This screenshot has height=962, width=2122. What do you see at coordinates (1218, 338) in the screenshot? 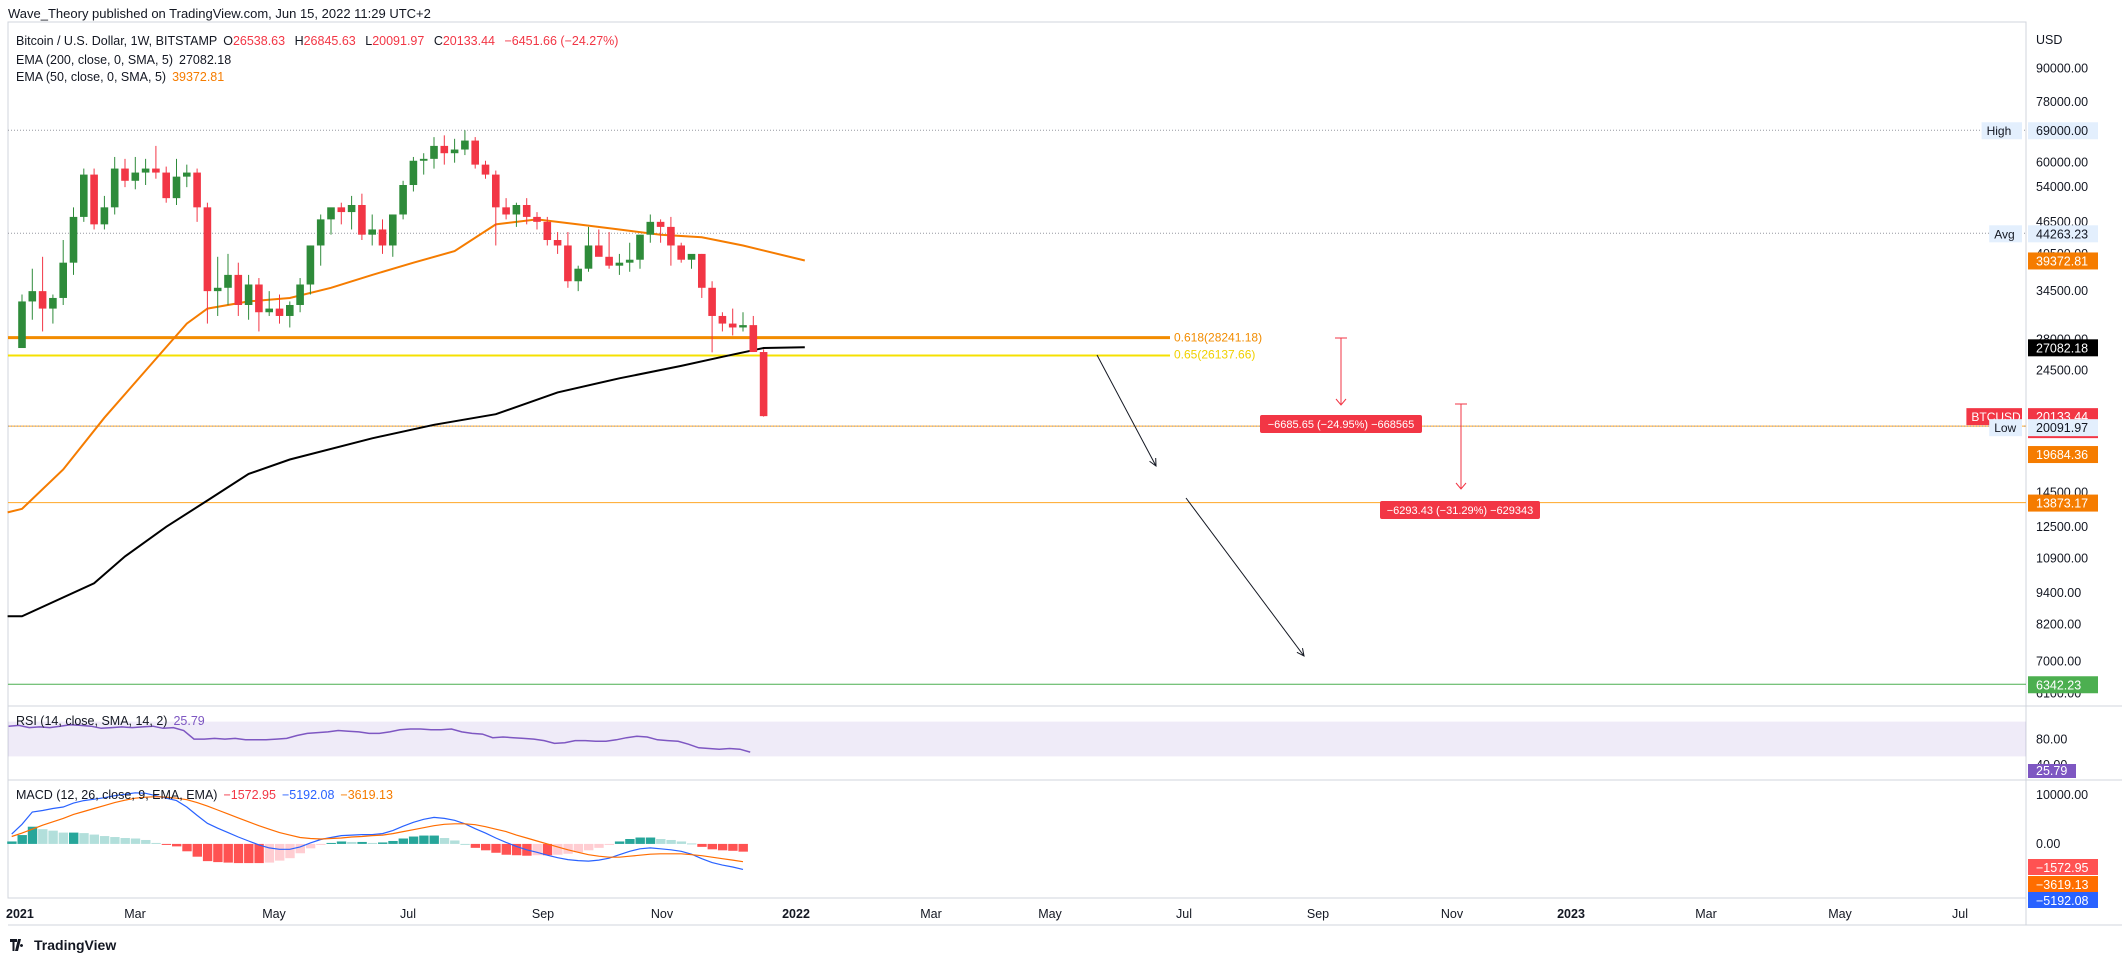
I see `fib-618-label: 0.618(28241.18)` at bounding box center [1218, 338].